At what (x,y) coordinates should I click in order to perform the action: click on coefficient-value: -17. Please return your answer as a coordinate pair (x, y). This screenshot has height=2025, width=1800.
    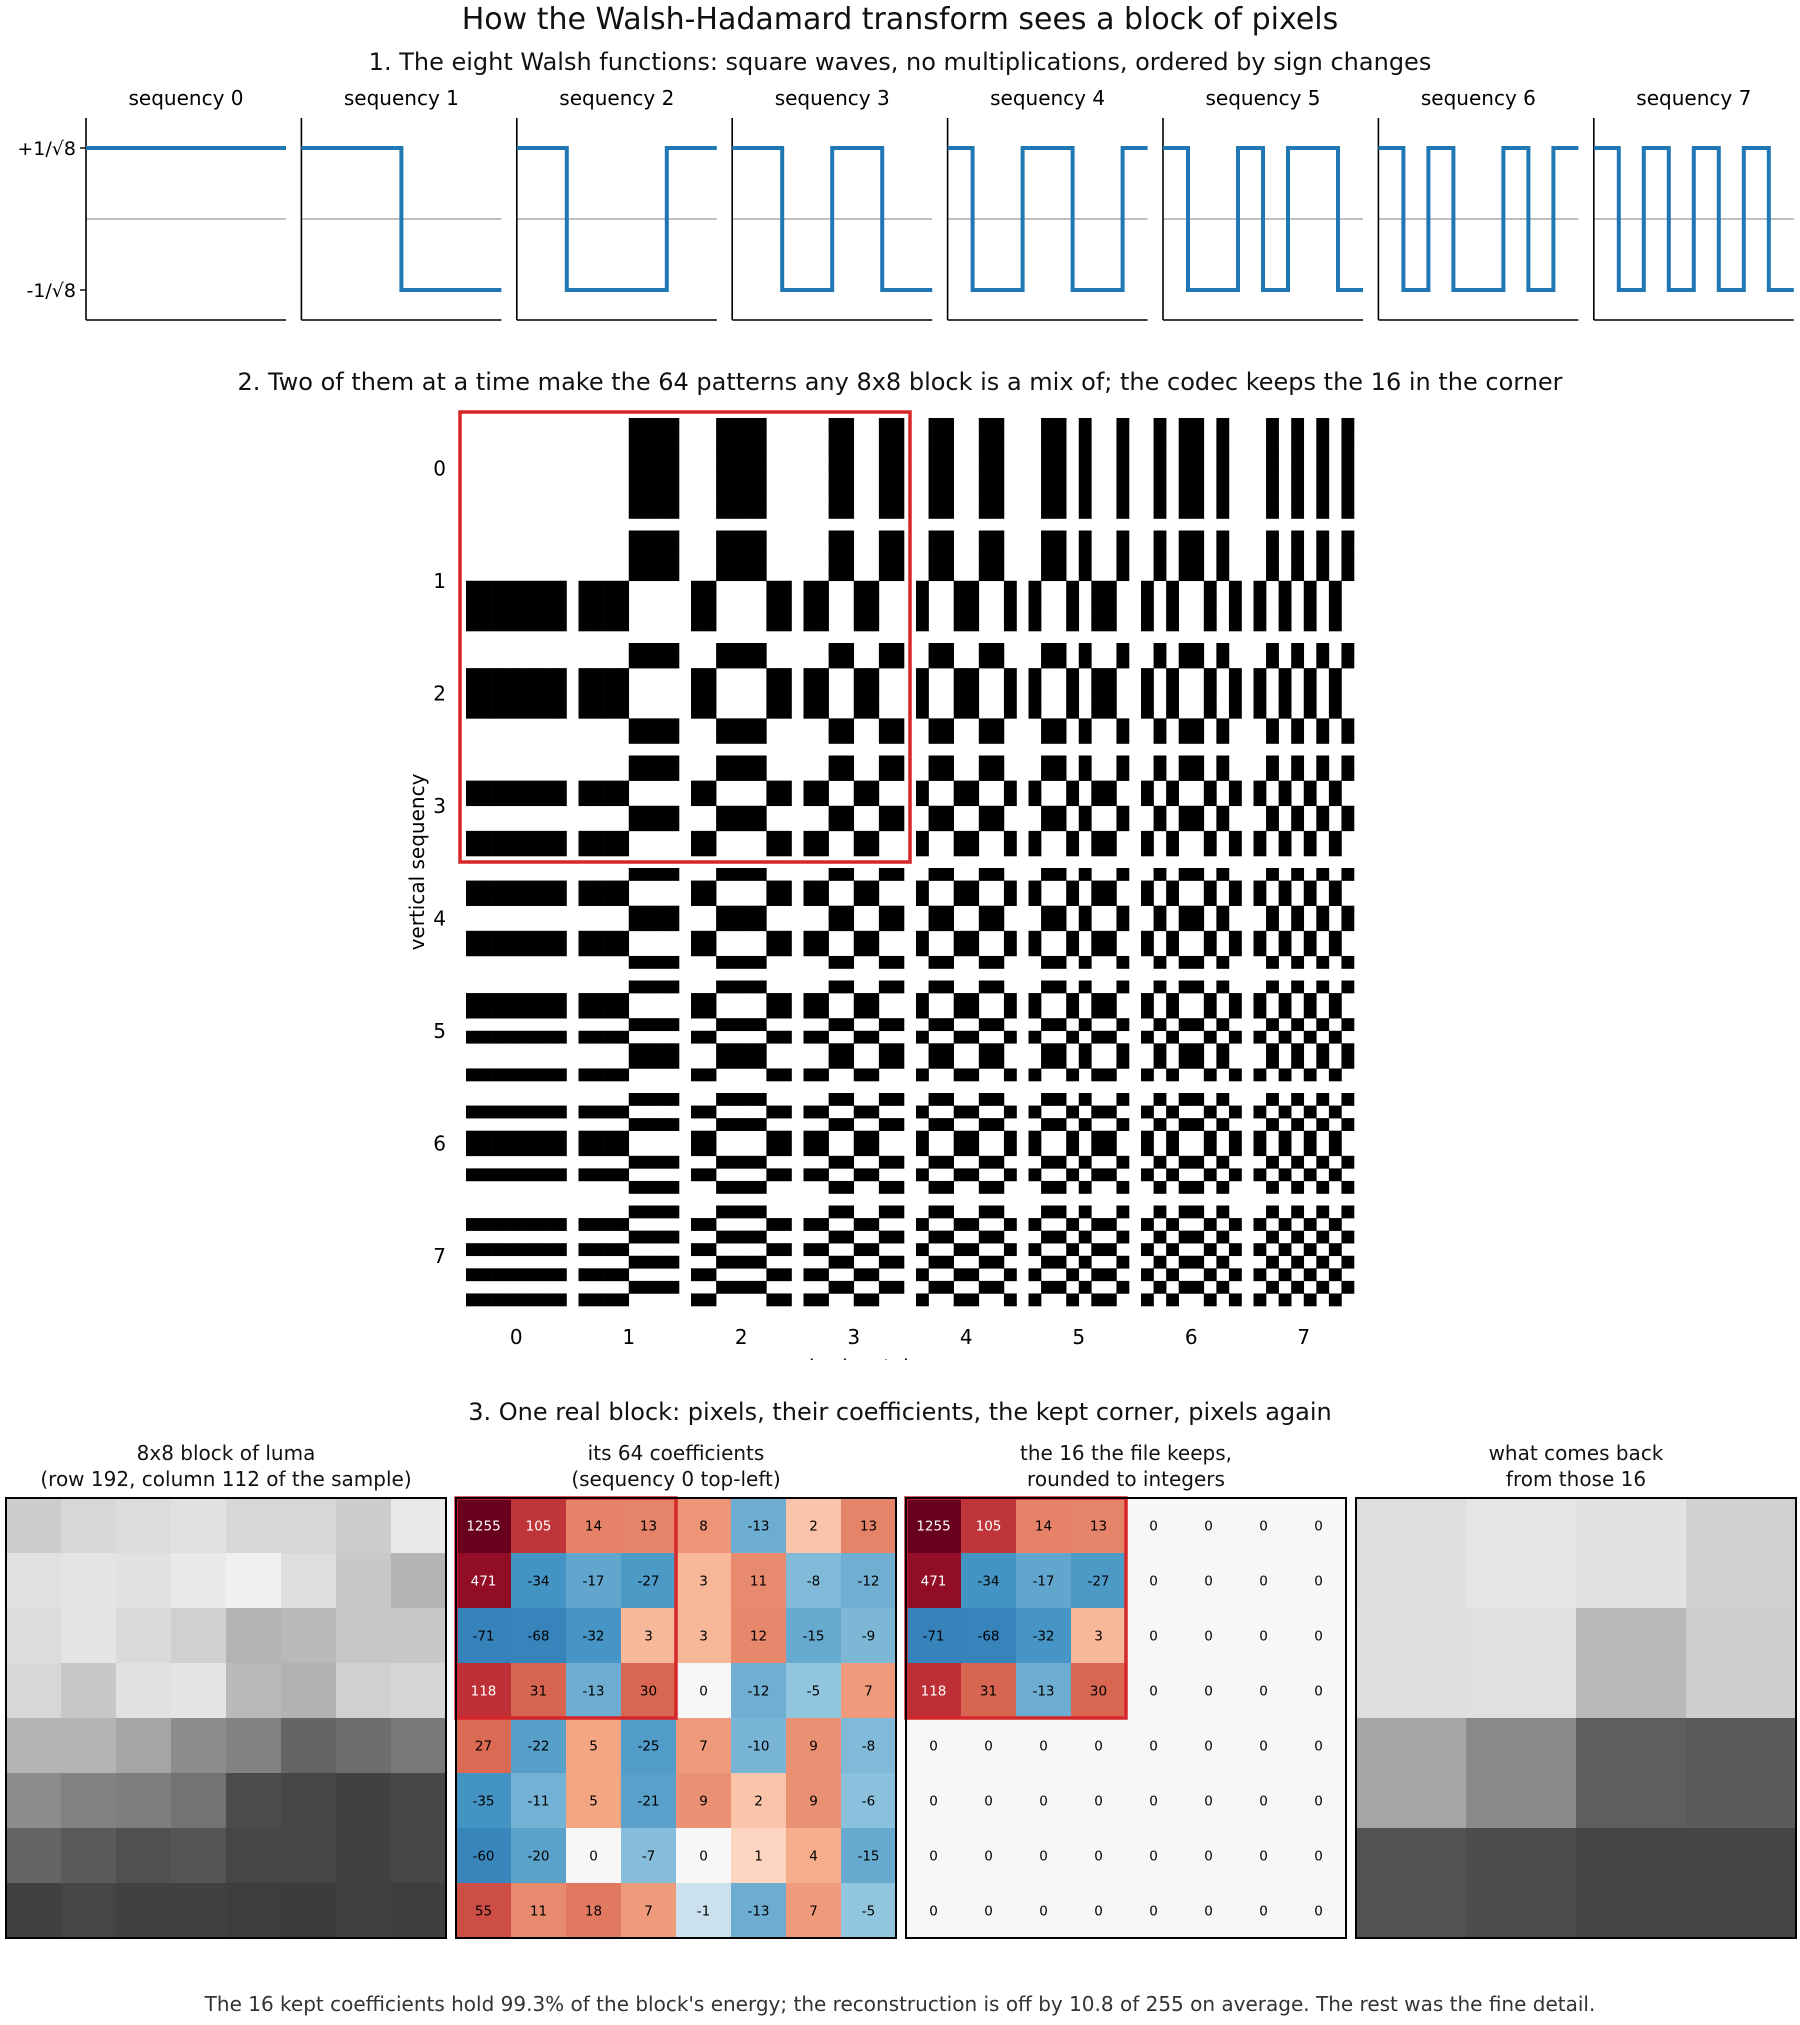
    Looking at the image, I should click on (1043, 1582).